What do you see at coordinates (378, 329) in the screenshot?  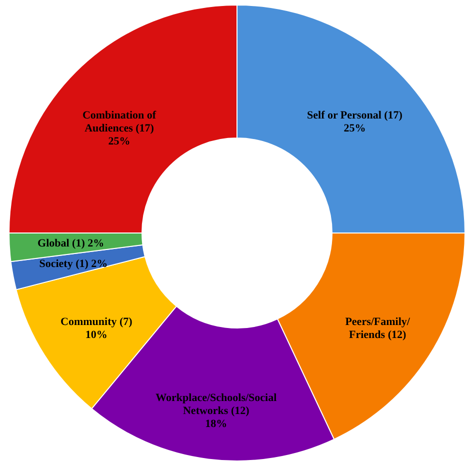 I see `slice-label: Peers/Family/ Friends (12)` at bounding box center [378, 329].